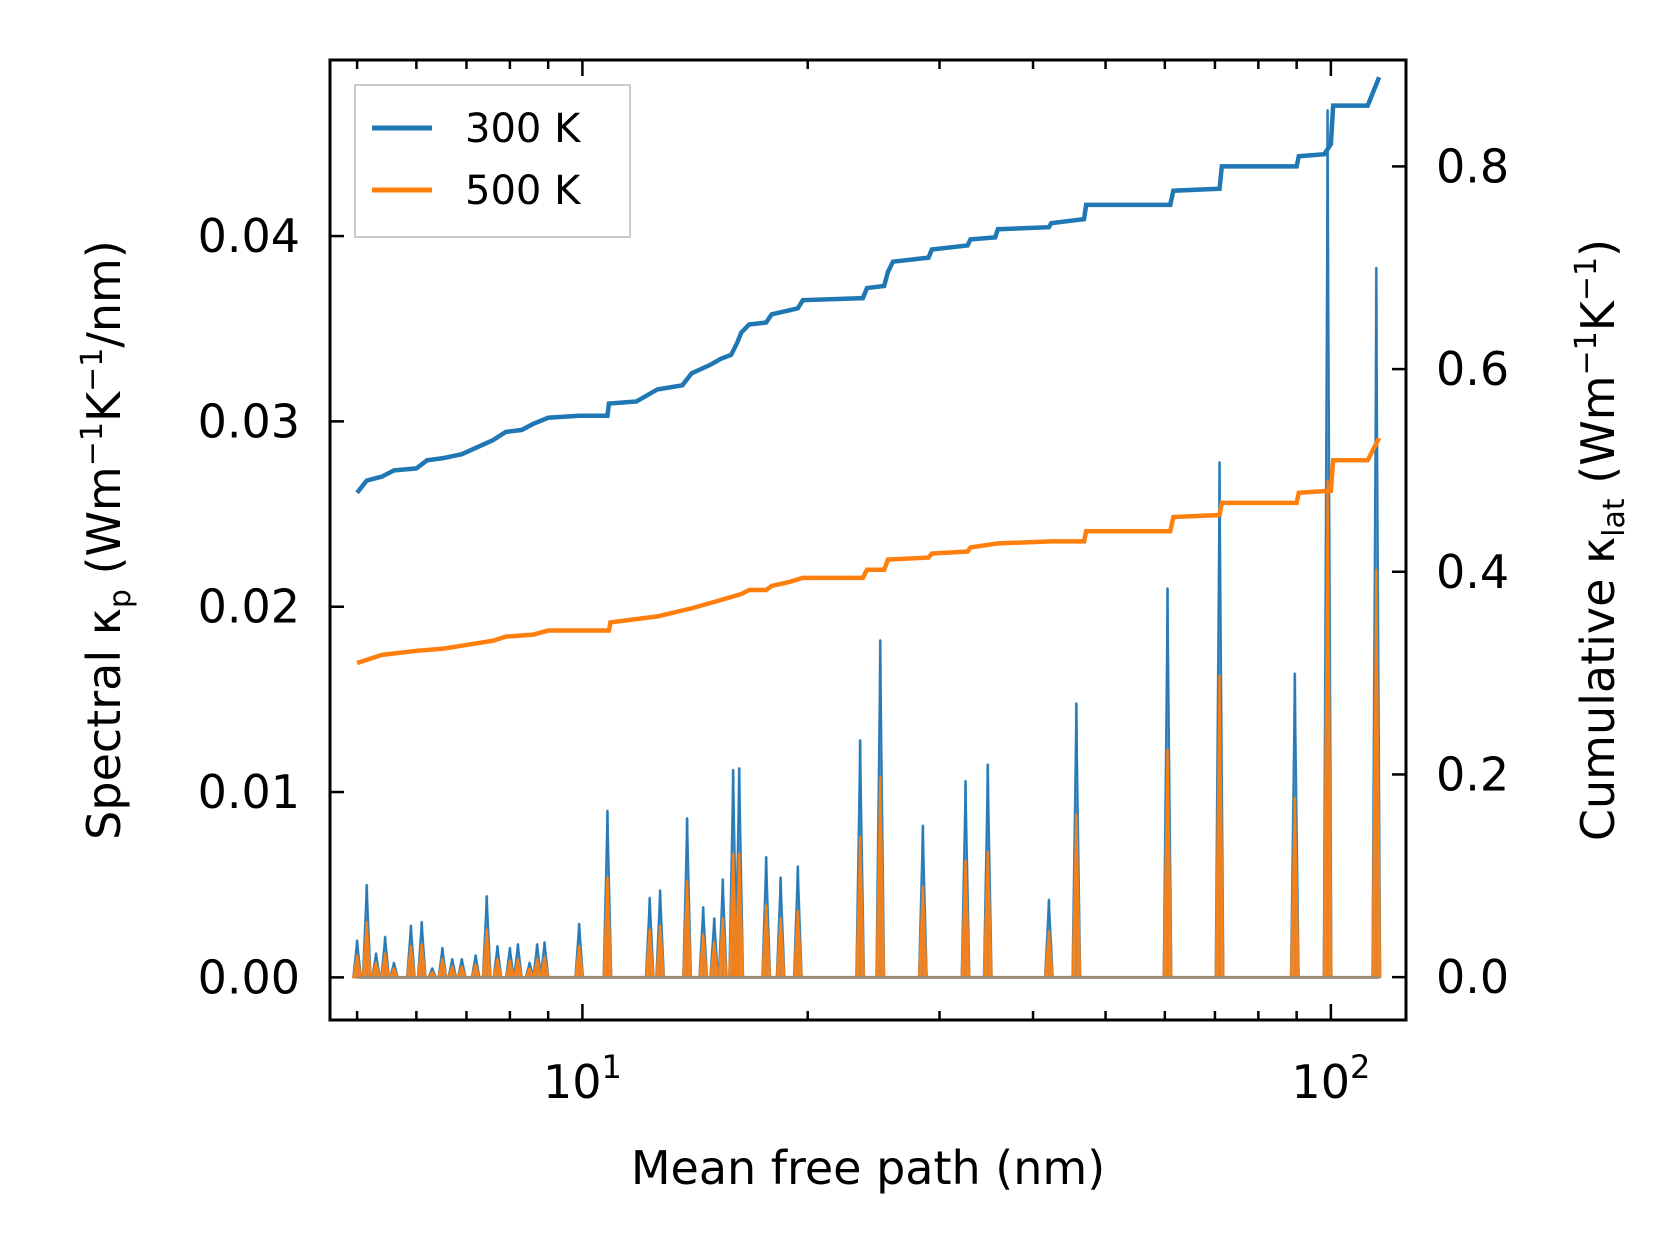  Describe the element at coordinates (1472, 572) in the screenshot. I see `right-y-tick-label: 0.4` at that location.